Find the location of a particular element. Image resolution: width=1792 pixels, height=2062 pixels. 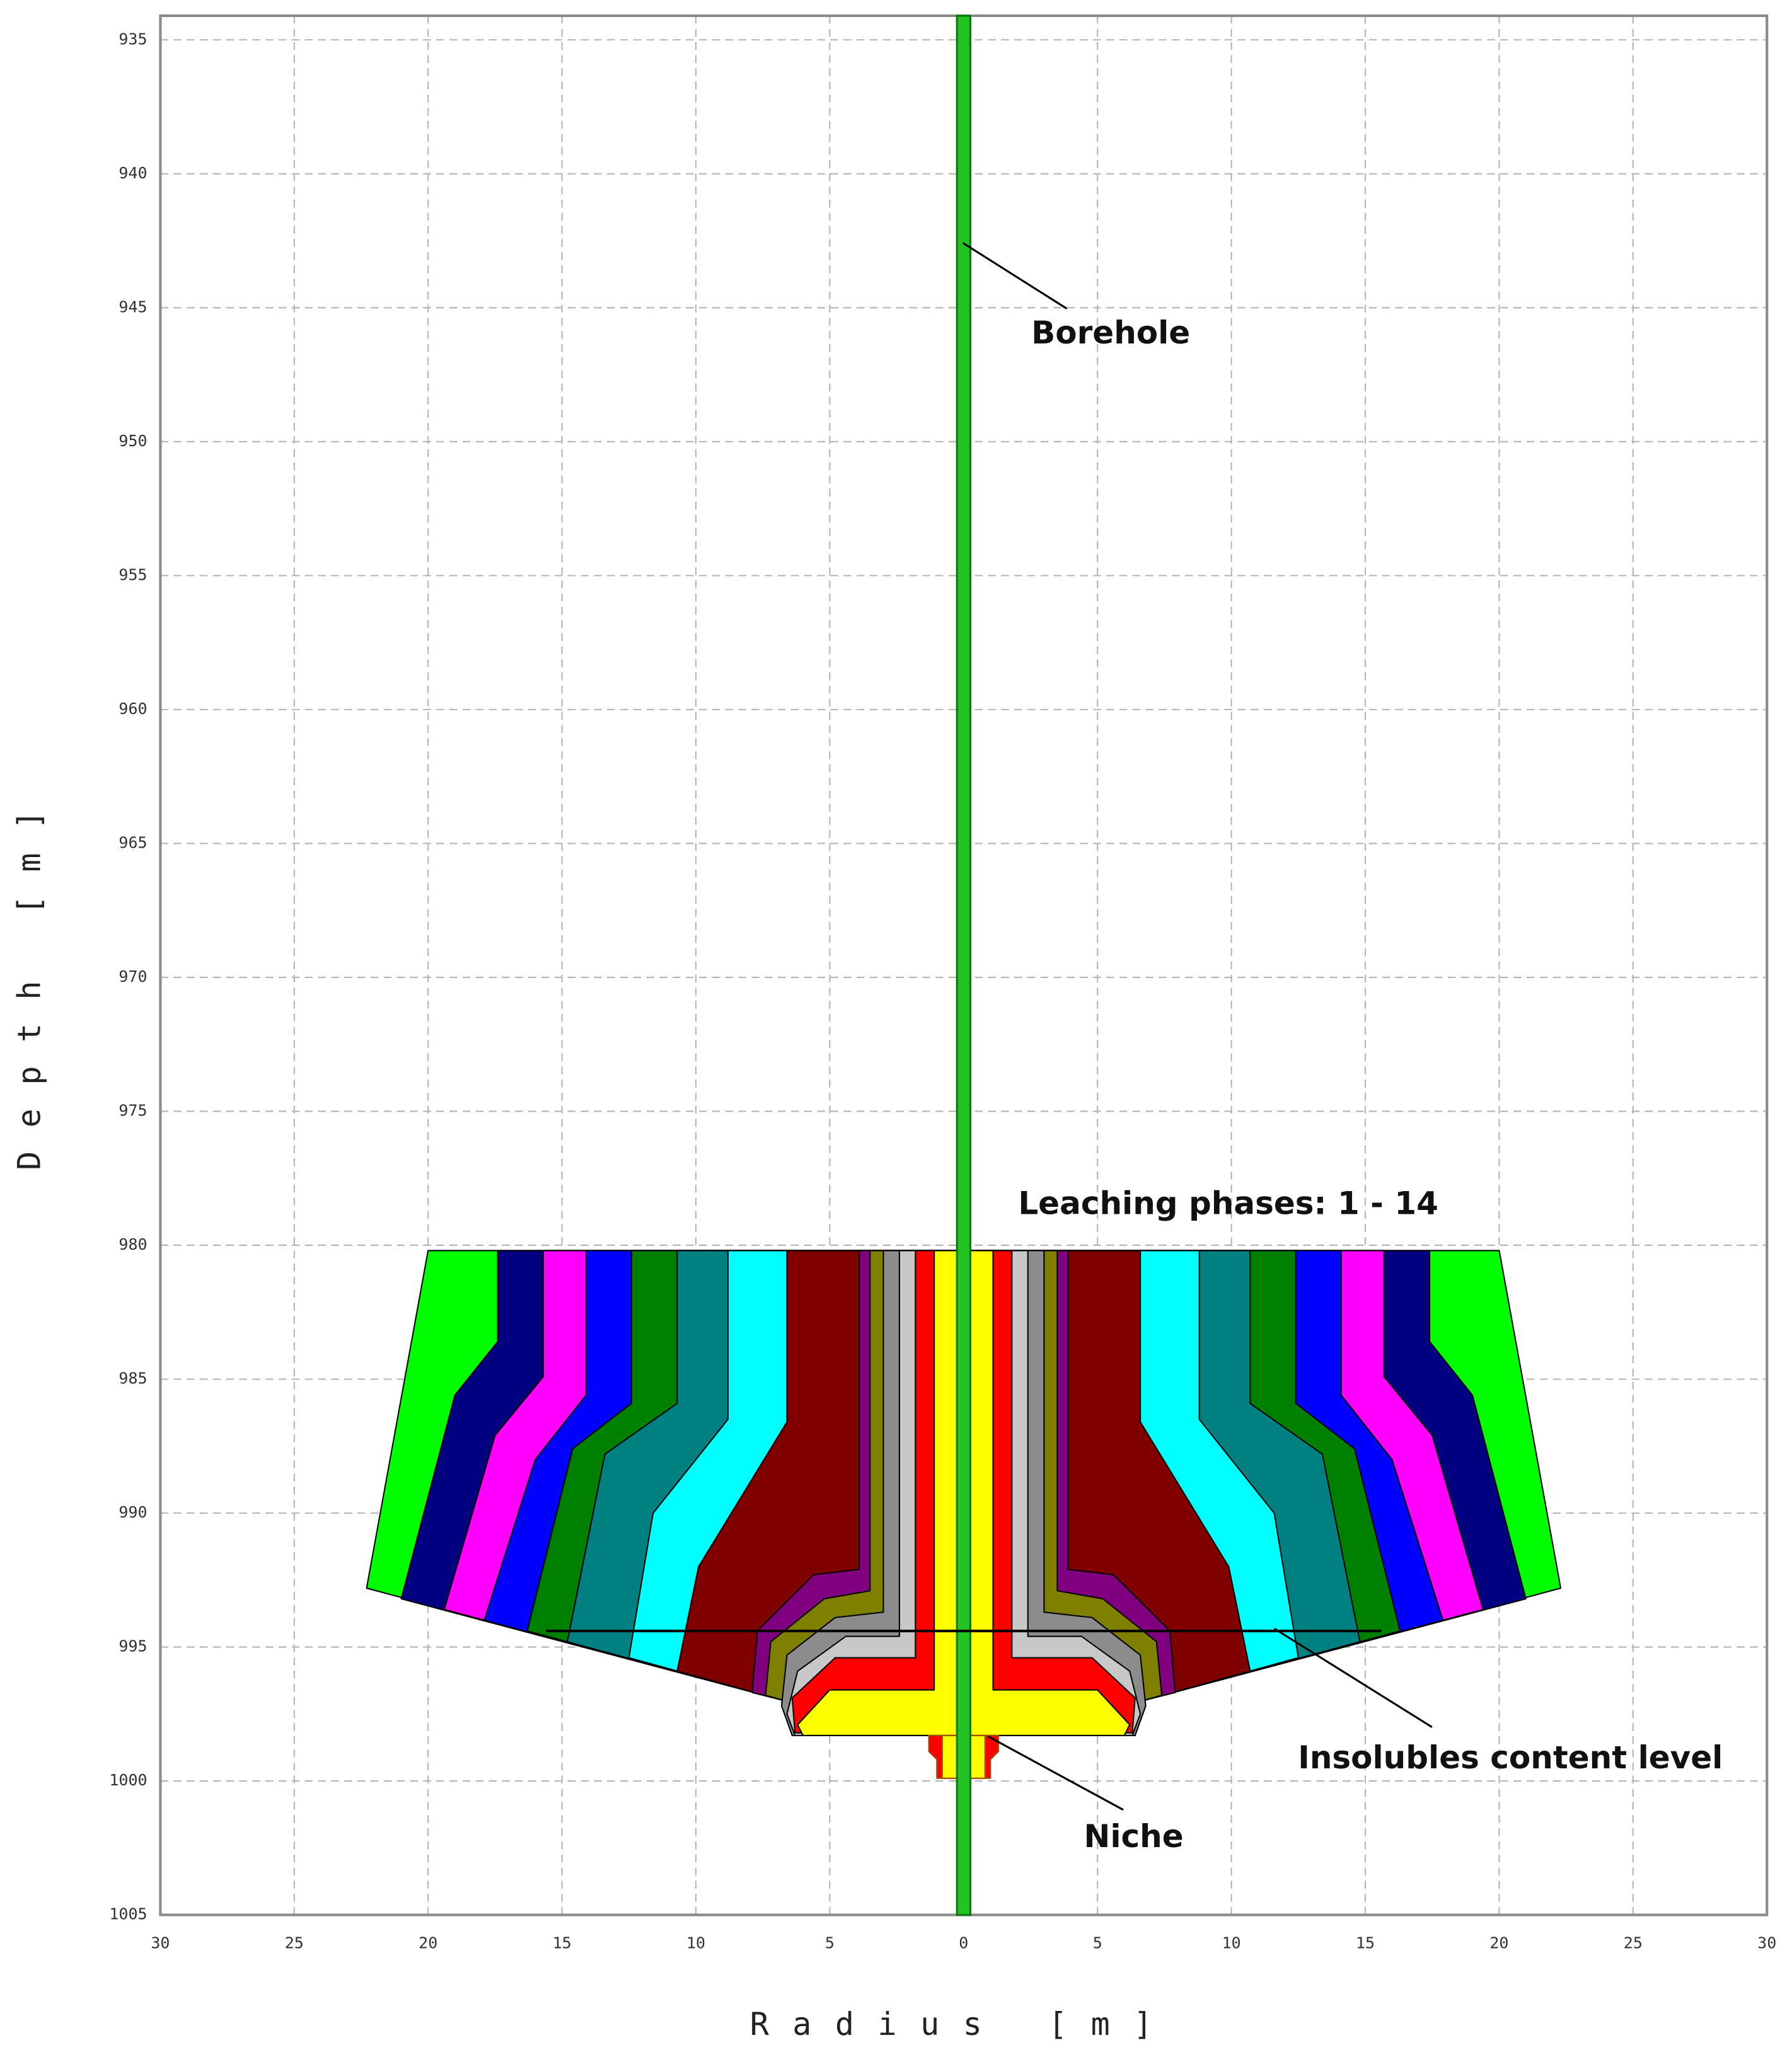

y-tick-label: 955 is located at coordinates (133, 574).